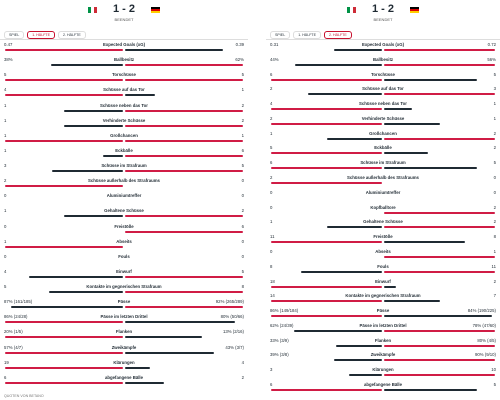 The height and width of the screenshot is (400, 500). Describe the element at coordinates (493, 370) in the screenshot. I see `away-value: 10` at that location.